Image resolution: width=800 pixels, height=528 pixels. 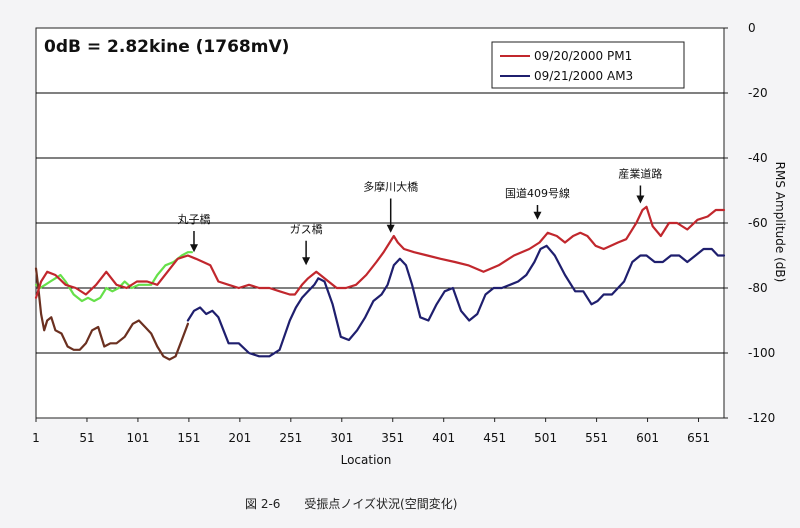 I want to click on y-tick-label-3: -60, so click(x=758, y=223).